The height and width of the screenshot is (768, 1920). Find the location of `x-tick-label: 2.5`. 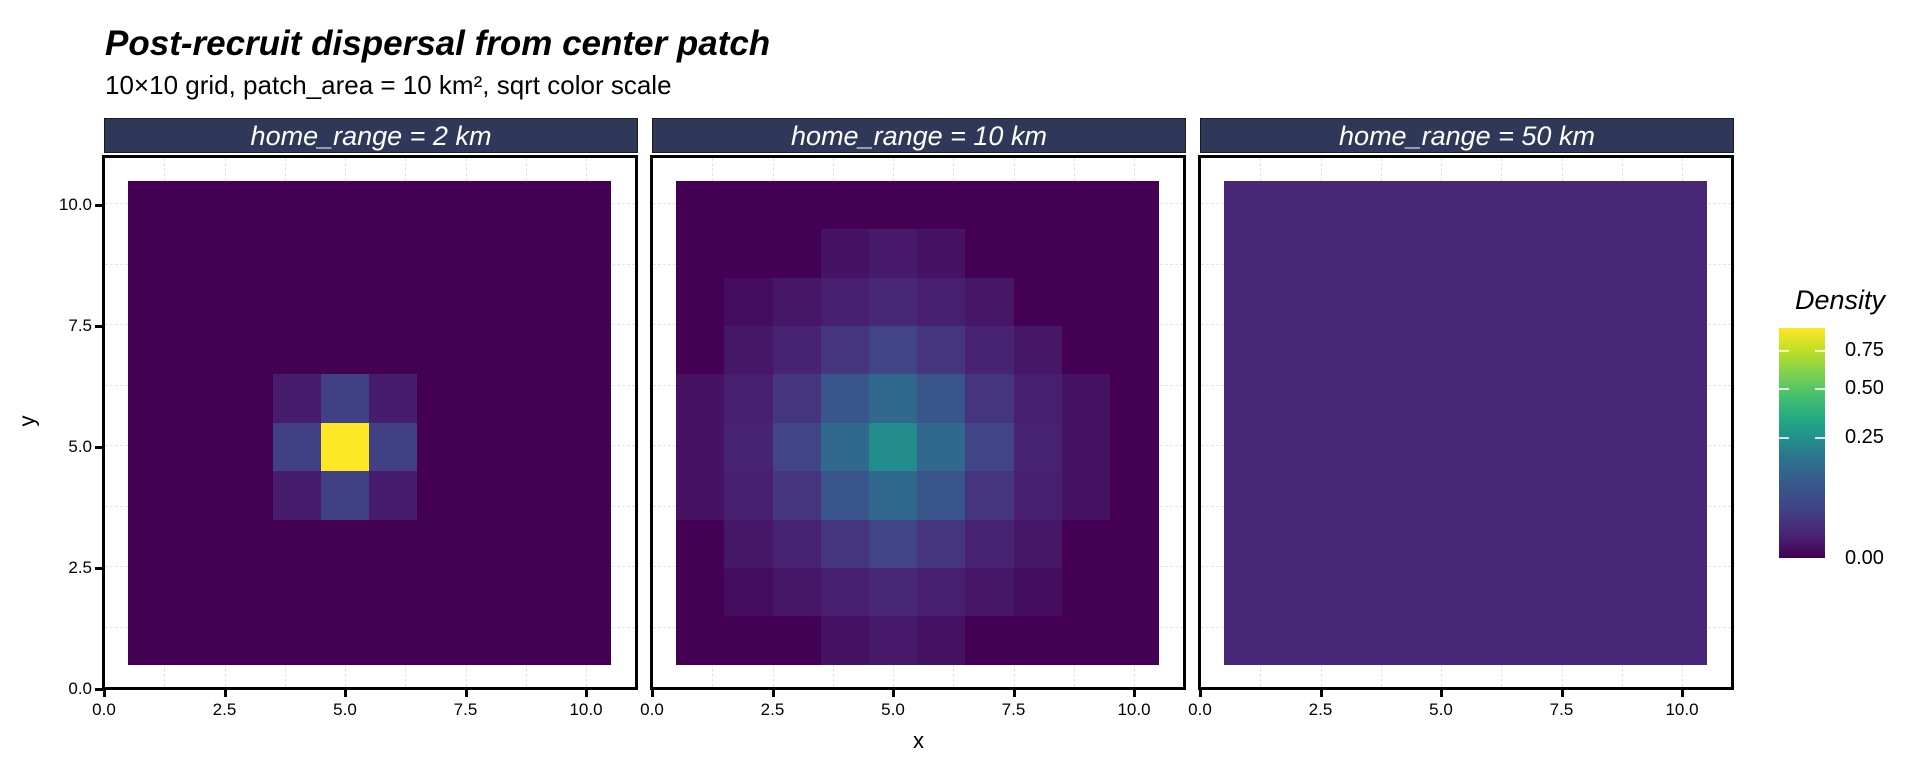

x-tick-label: 2.5 is located at coordinates (772, 709).